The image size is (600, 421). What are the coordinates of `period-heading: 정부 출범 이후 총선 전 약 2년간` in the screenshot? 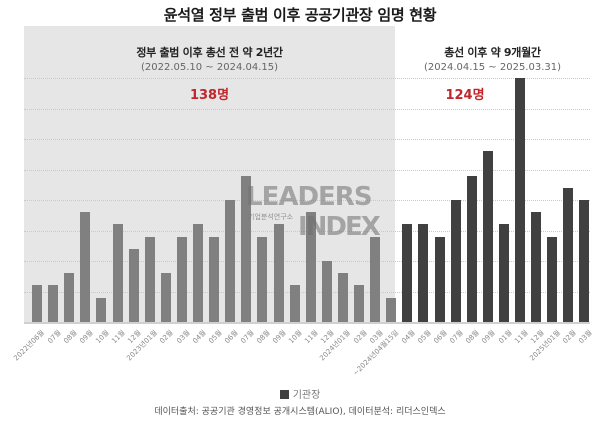 It's located at (209, 52).